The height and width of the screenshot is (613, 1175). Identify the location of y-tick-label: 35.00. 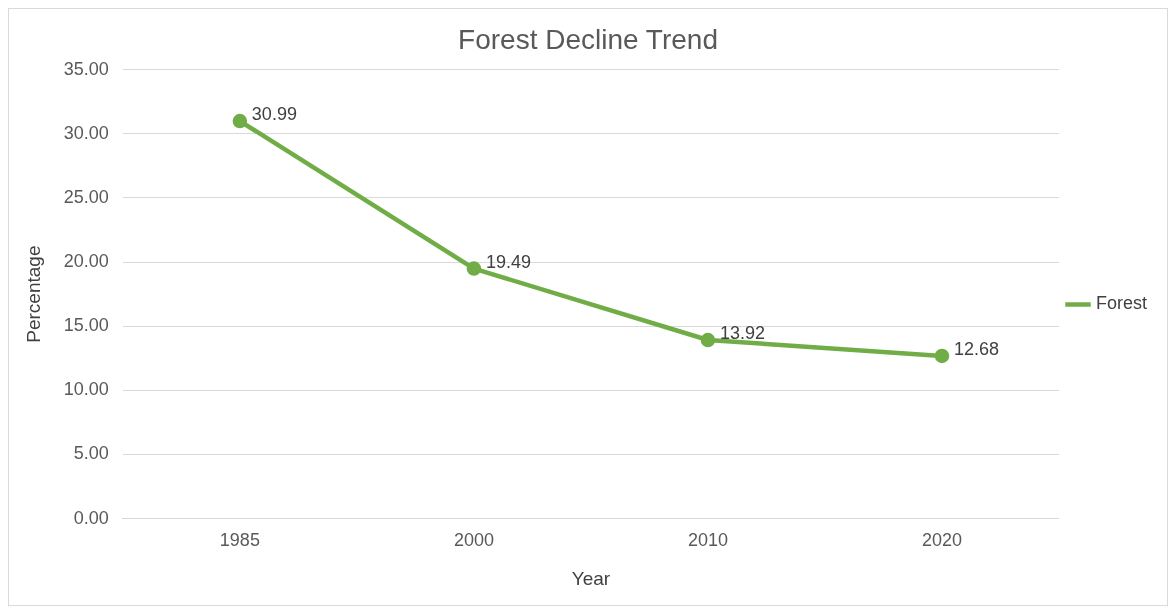
(86, 68).